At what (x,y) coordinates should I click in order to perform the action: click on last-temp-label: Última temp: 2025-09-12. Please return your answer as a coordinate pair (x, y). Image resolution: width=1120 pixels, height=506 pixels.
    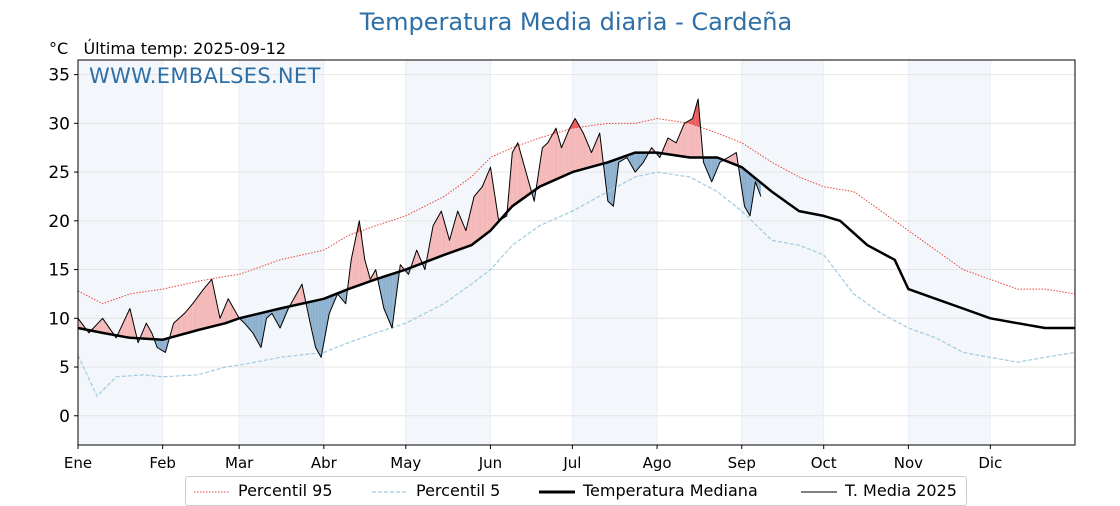
    Looking at the image, I should click on (185, 48).